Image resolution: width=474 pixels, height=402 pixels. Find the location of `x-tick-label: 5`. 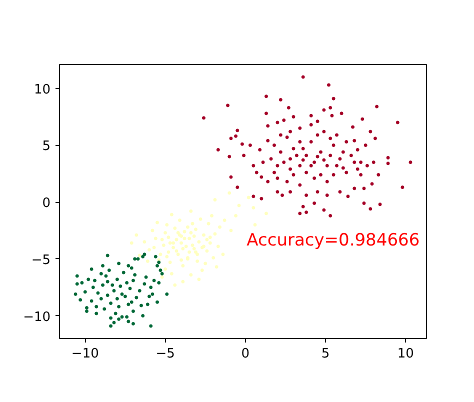

x-tick-label: 5 is located at coordinates (325, 354).